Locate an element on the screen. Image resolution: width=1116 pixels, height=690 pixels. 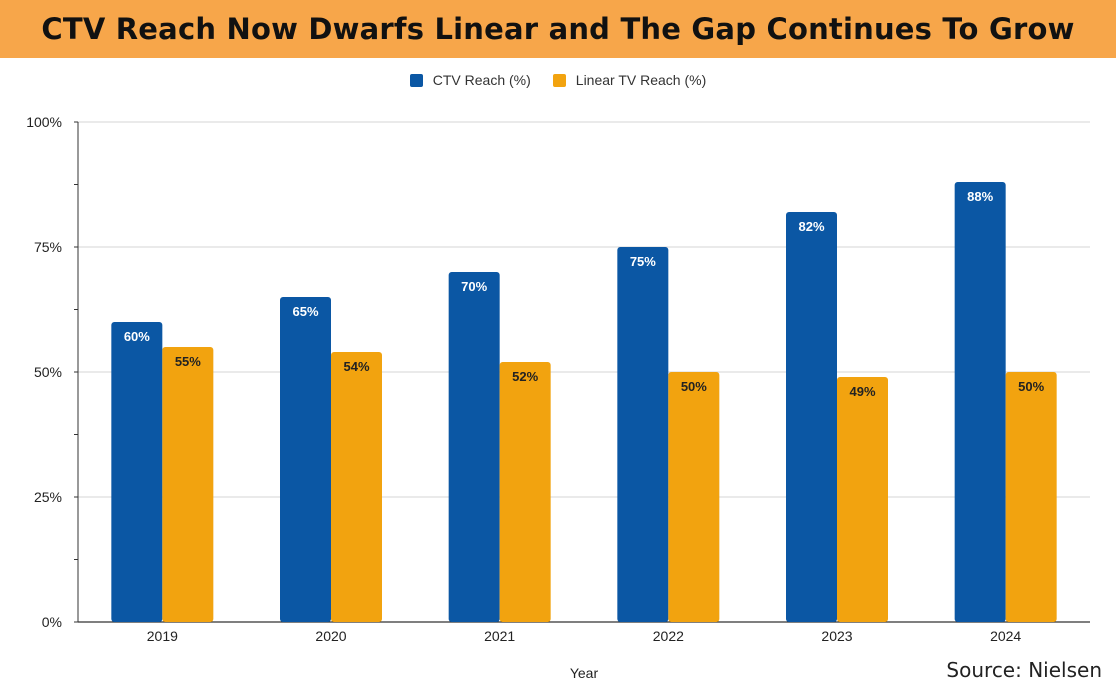
legend-label-ctv: CTV Reach (%) is located at coordinates (481, 80).